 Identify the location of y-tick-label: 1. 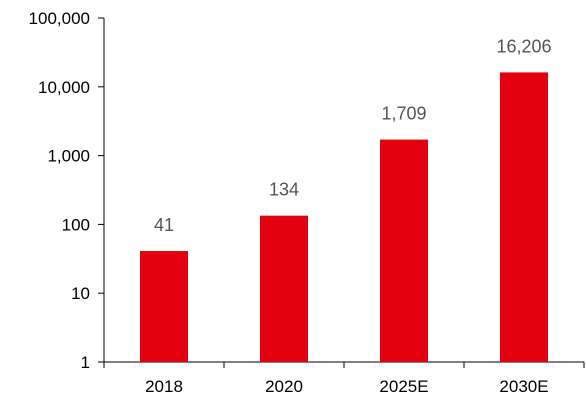
(85, 362).